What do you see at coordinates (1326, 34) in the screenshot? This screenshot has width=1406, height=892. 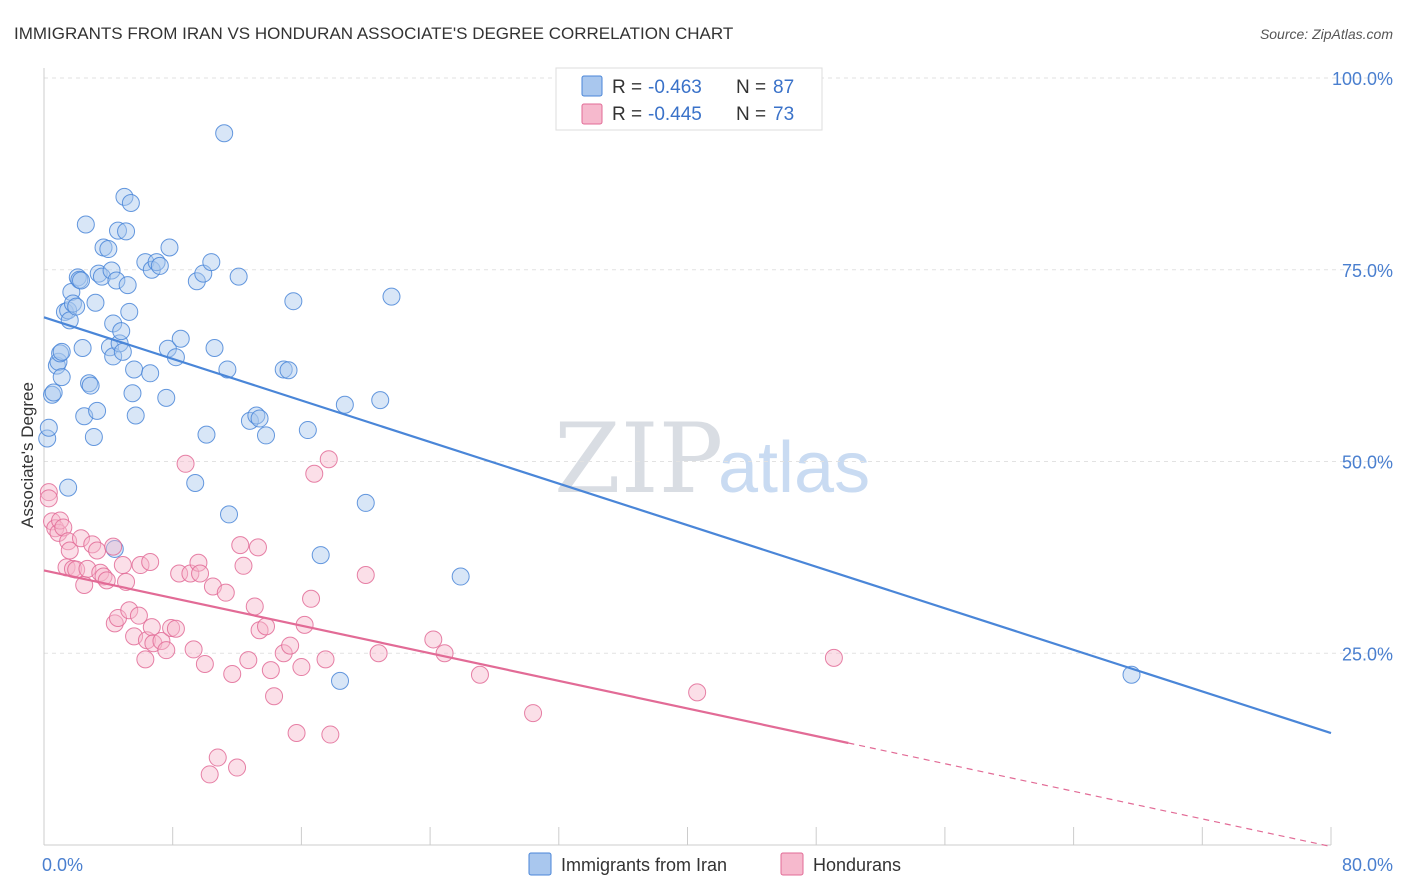 I see `chart-source: Source: ZipAtlas.com` at bounding box center [1326, 34].